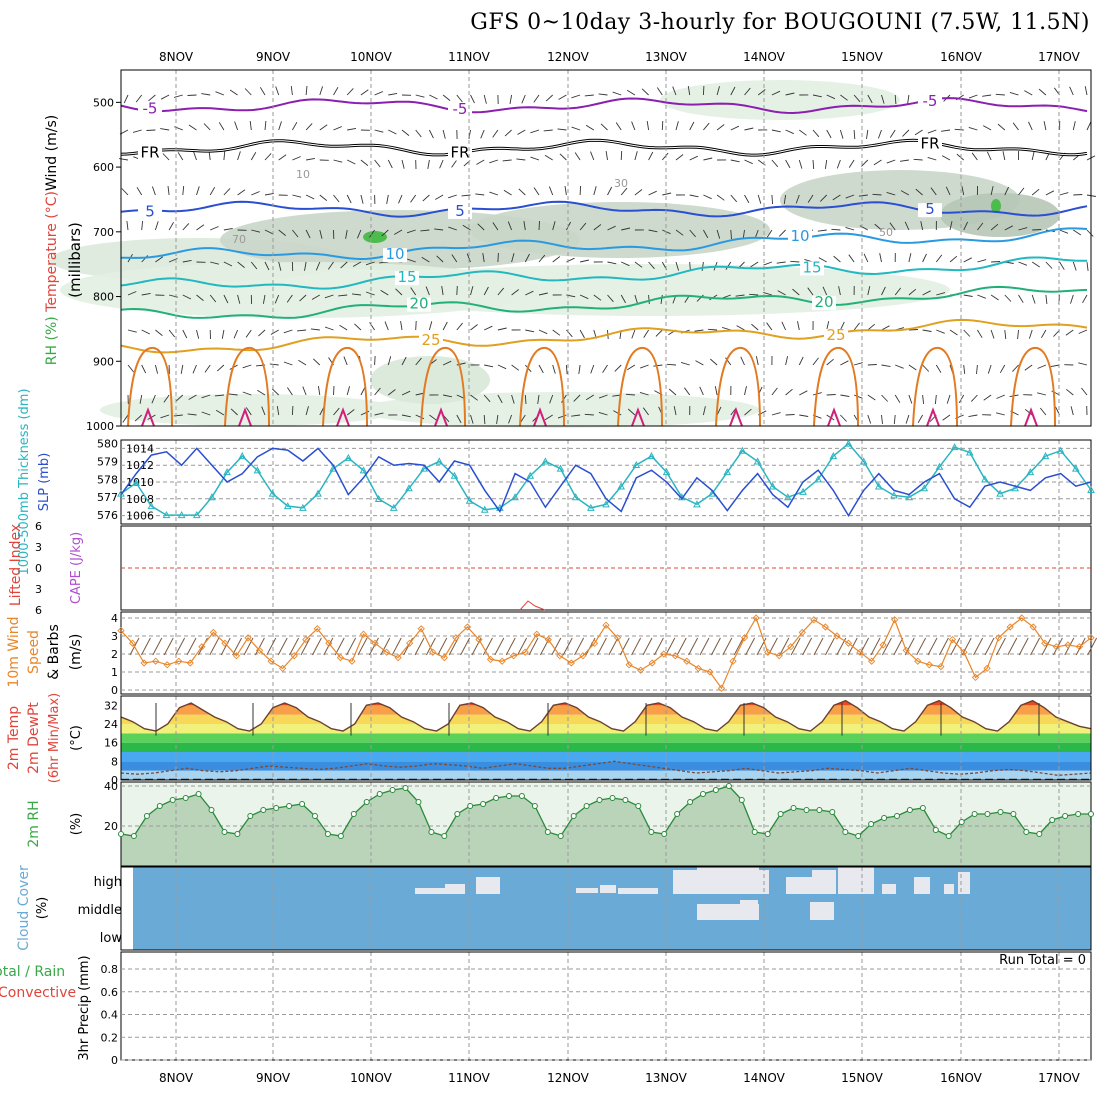 The image size is (1100, 1100). What do you see at coordinates (443, 386) in the screenshot?
I see `warm-cell-contour` at bounding box center [443, 386].